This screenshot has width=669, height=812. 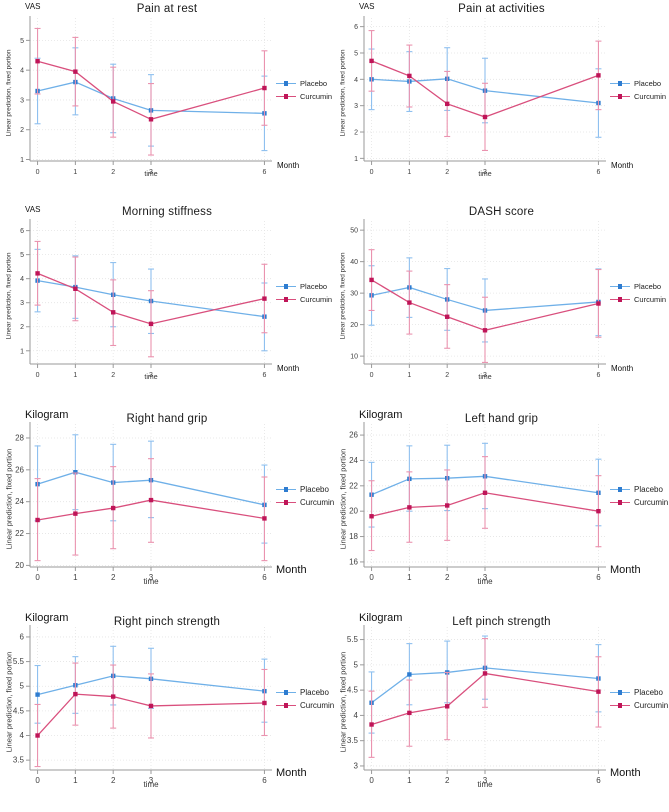 I want to click on svg-text: 50, so click(x=354, y=231).